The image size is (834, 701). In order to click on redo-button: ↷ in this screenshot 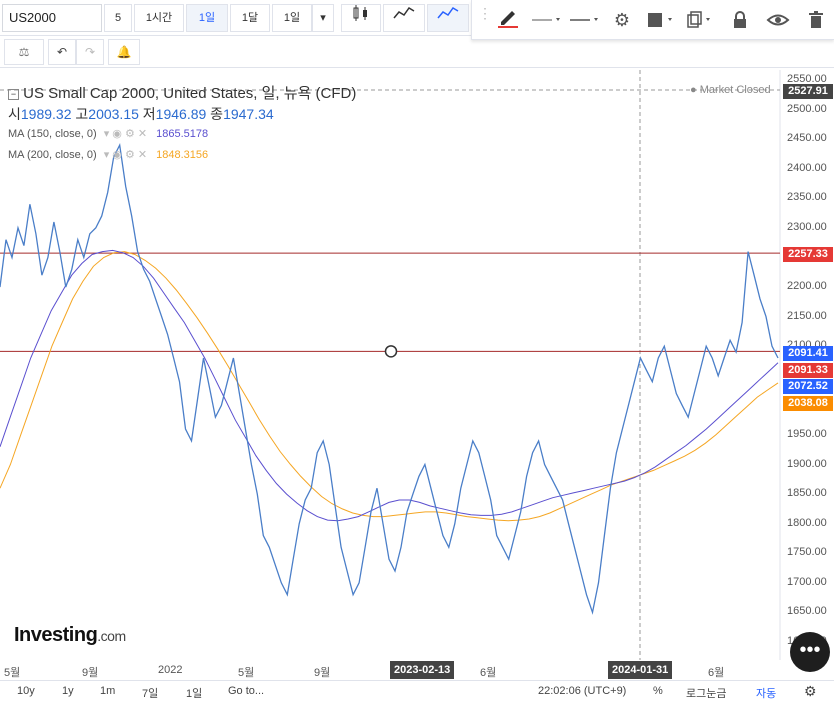, I will do `click(90, 52)`.